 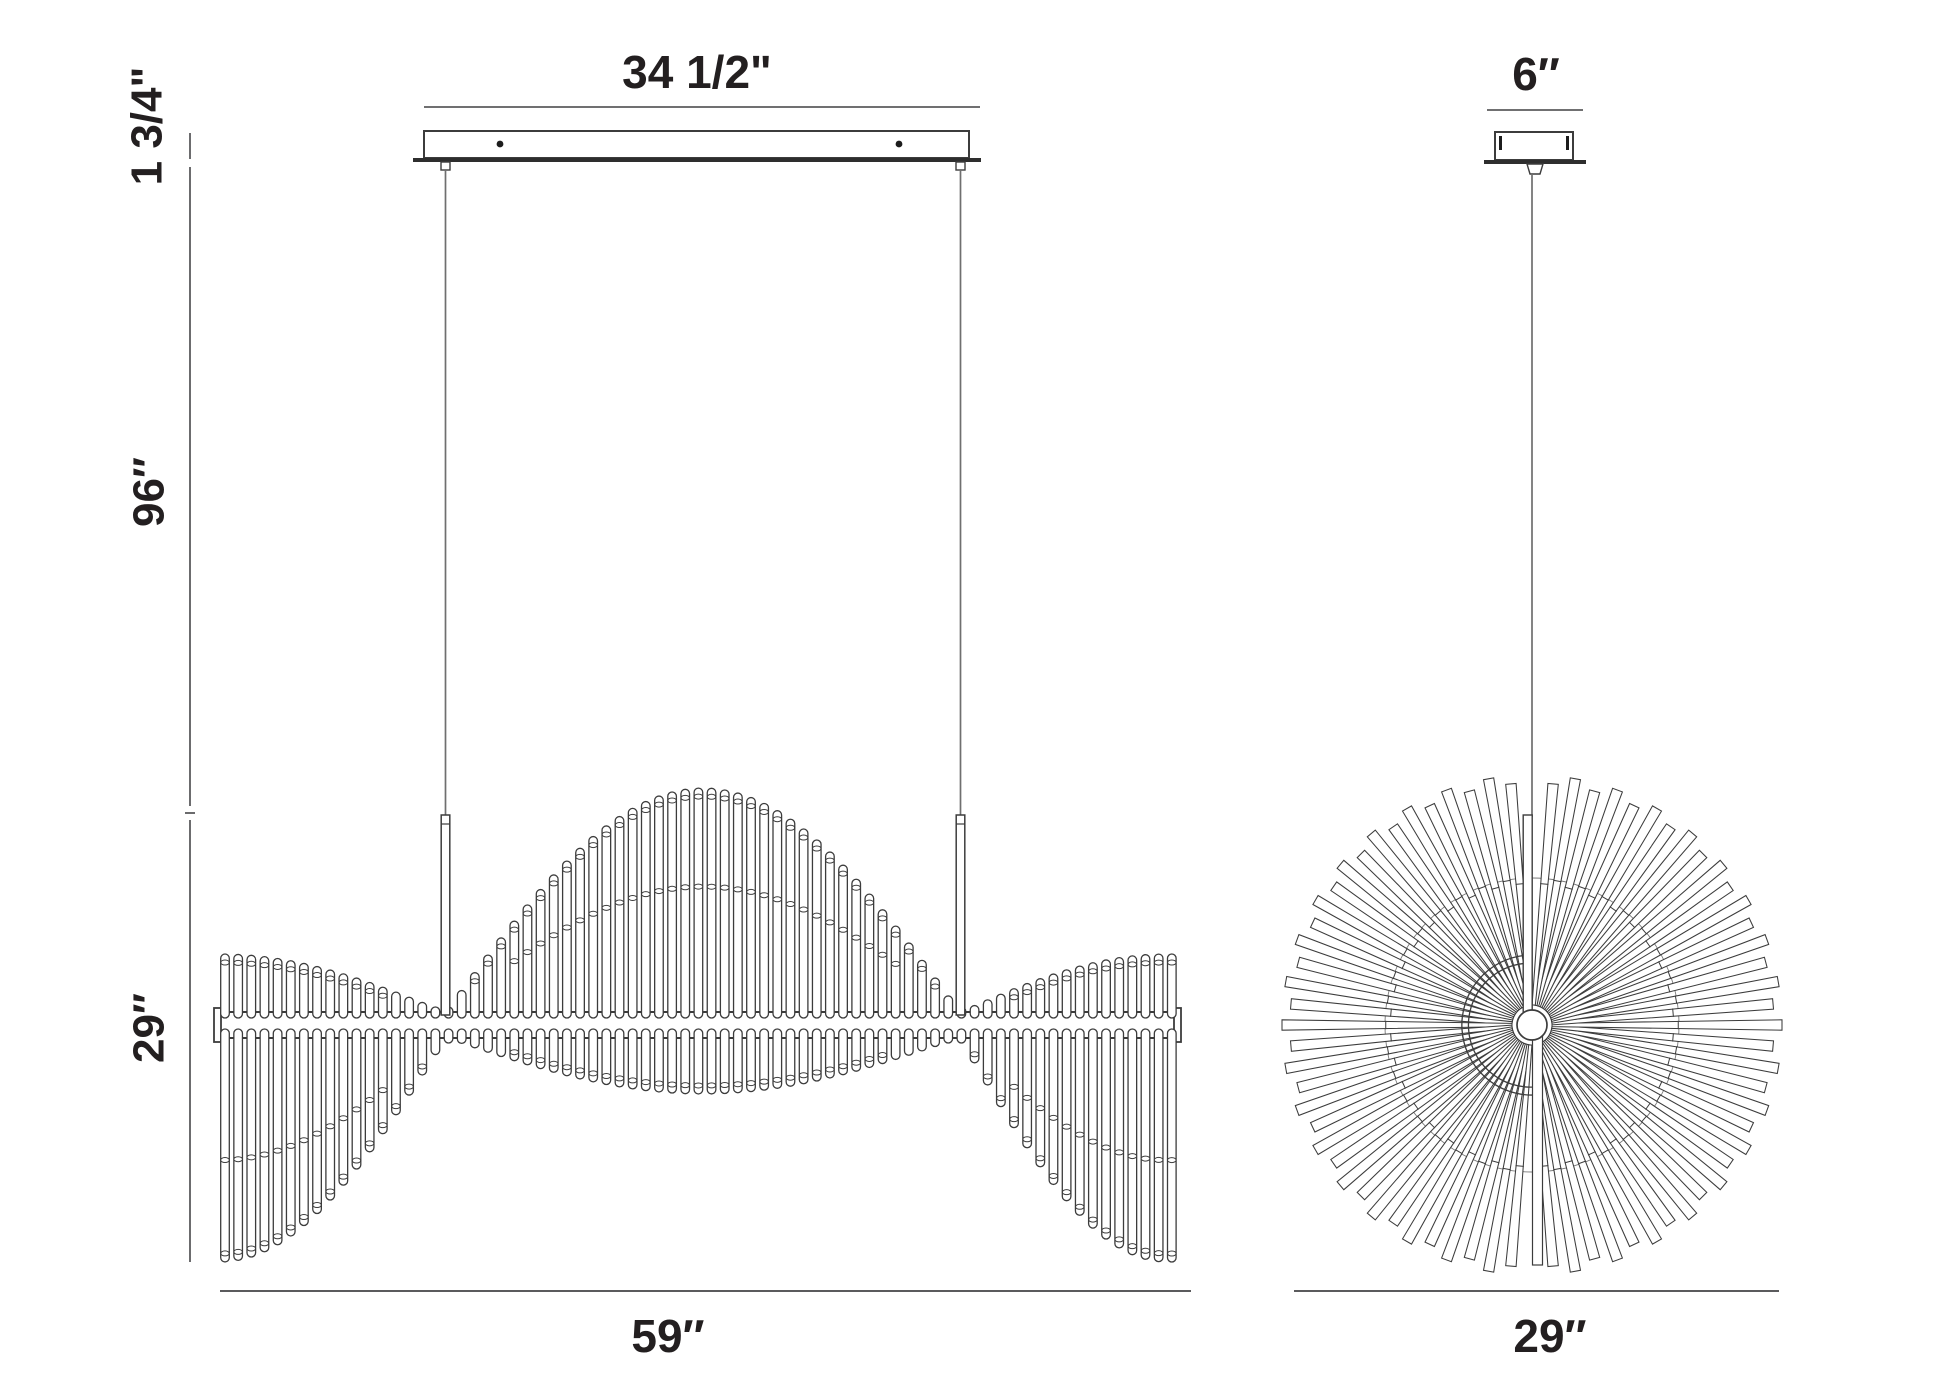 I want to click on front-hub, so click(x=1532, y=1025).